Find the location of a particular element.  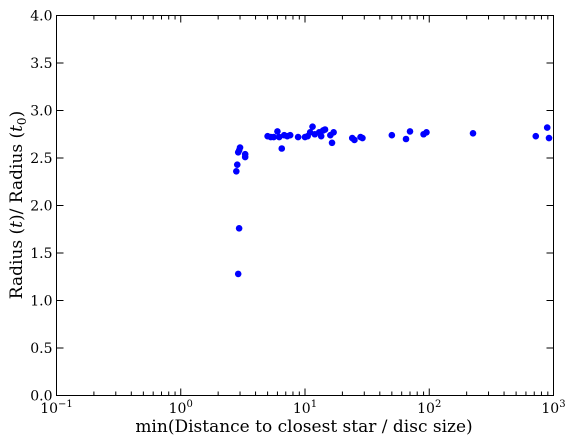

y-tick-label: 2.0 is located at coordinates (41, 207).